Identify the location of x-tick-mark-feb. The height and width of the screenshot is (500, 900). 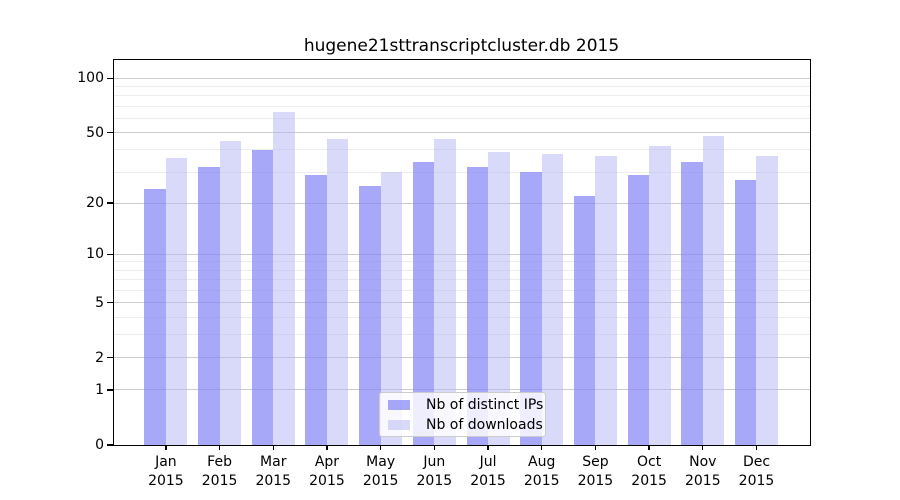
(219, 447).